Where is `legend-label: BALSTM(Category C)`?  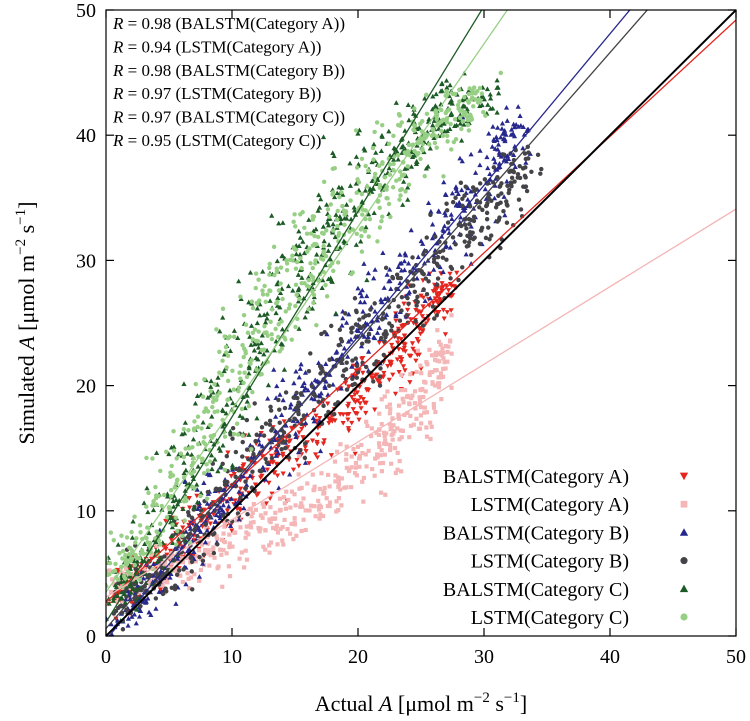
legend-label: BALSTM(Category C) is located at coordinates (536, 590).